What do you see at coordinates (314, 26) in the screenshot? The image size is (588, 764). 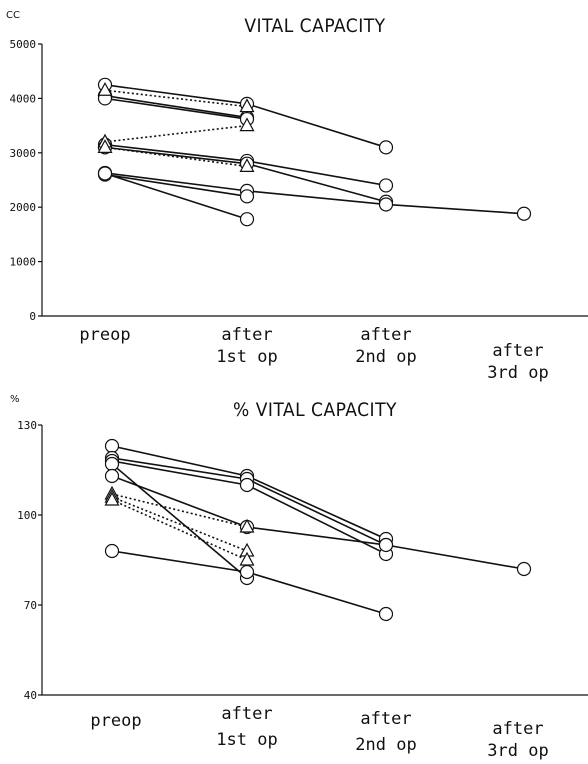 I see `chart-title: VITAL CAPACITY` at bounding box center [314, 26].